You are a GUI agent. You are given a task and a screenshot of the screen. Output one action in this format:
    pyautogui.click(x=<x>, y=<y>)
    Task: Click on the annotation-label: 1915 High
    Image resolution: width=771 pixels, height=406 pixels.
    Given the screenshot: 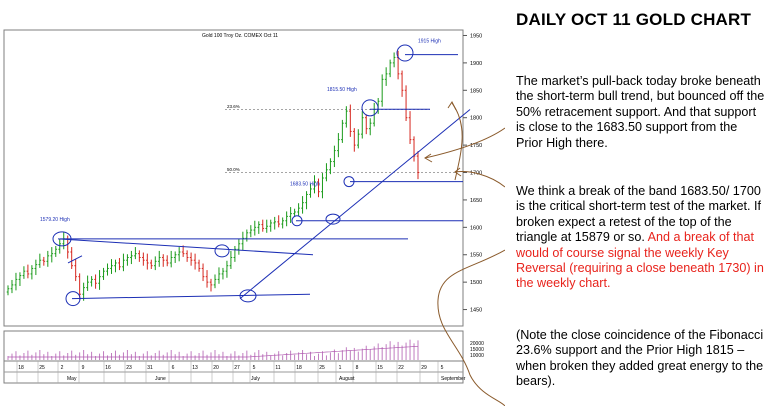 What is the action you would take?
    pyautogui.click(x=429, y=42)
    